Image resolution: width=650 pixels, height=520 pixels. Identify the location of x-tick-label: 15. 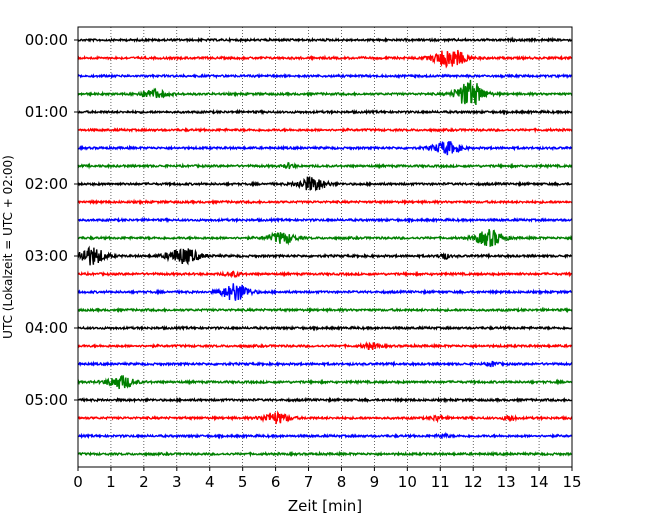
(571, 482).